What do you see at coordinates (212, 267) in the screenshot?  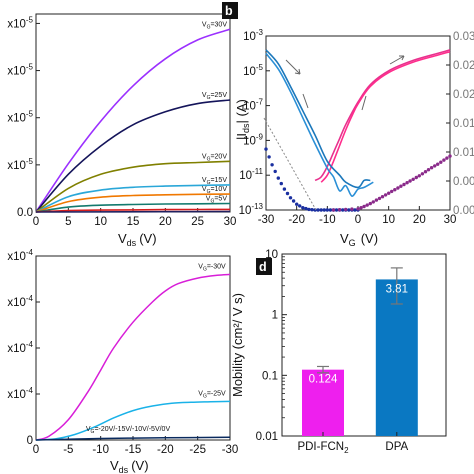 I see `panel-c-curve-label: VG=-30V` at bounding box center [212, 267].